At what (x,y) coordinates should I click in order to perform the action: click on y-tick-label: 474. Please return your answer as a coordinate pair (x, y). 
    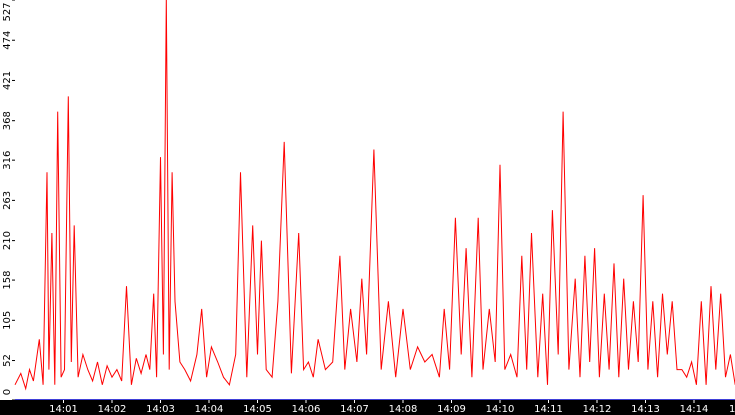
    Looking at the image, I should click on (7, 40).